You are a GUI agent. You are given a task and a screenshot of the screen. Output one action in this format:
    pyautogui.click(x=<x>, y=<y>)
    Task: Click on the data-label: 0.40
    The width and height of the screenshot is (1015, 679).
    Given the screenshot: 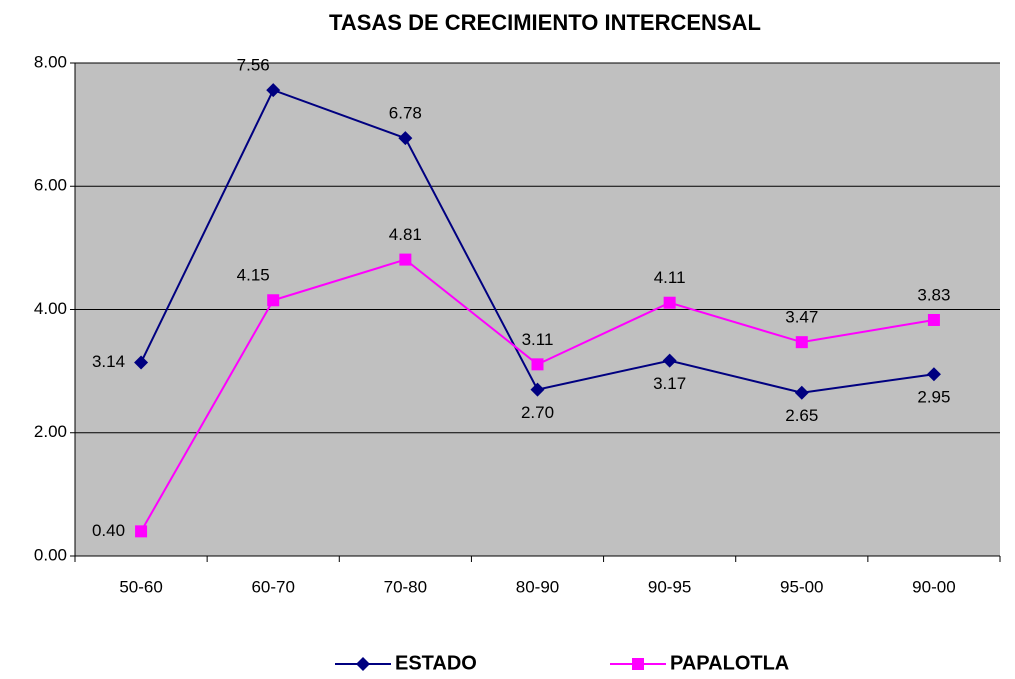 What is the action you would take?
    pyautogui.click(x=108, y=530)
    